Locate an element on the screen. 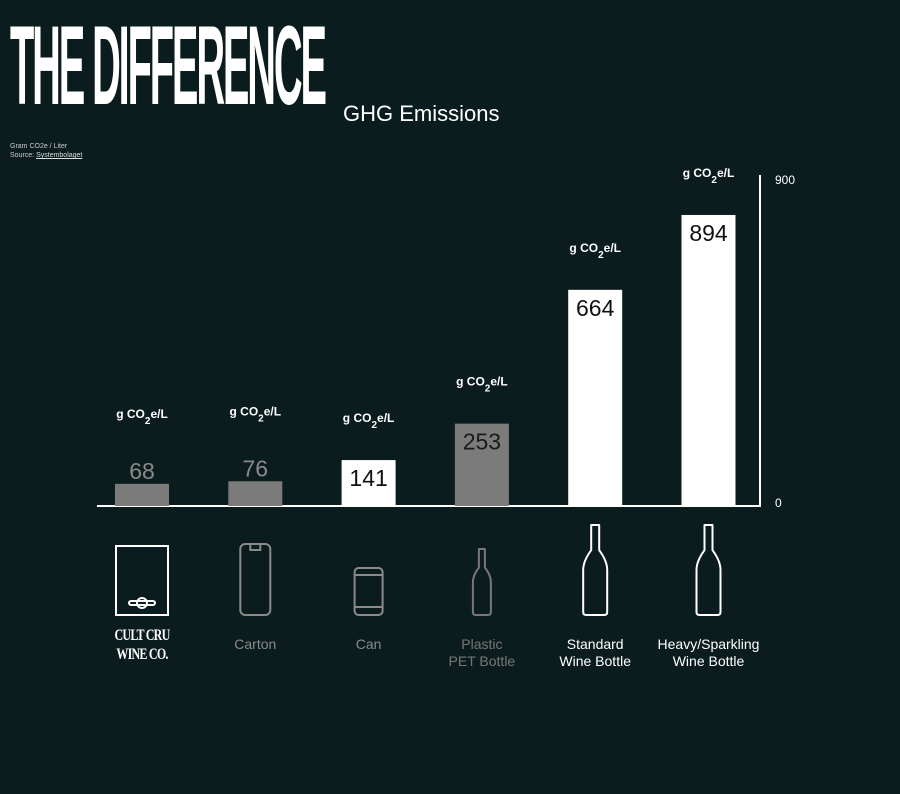 Image resolution: width=900 pixels, height=794 pixels. carton-icon is located at coordinates (255, 579).